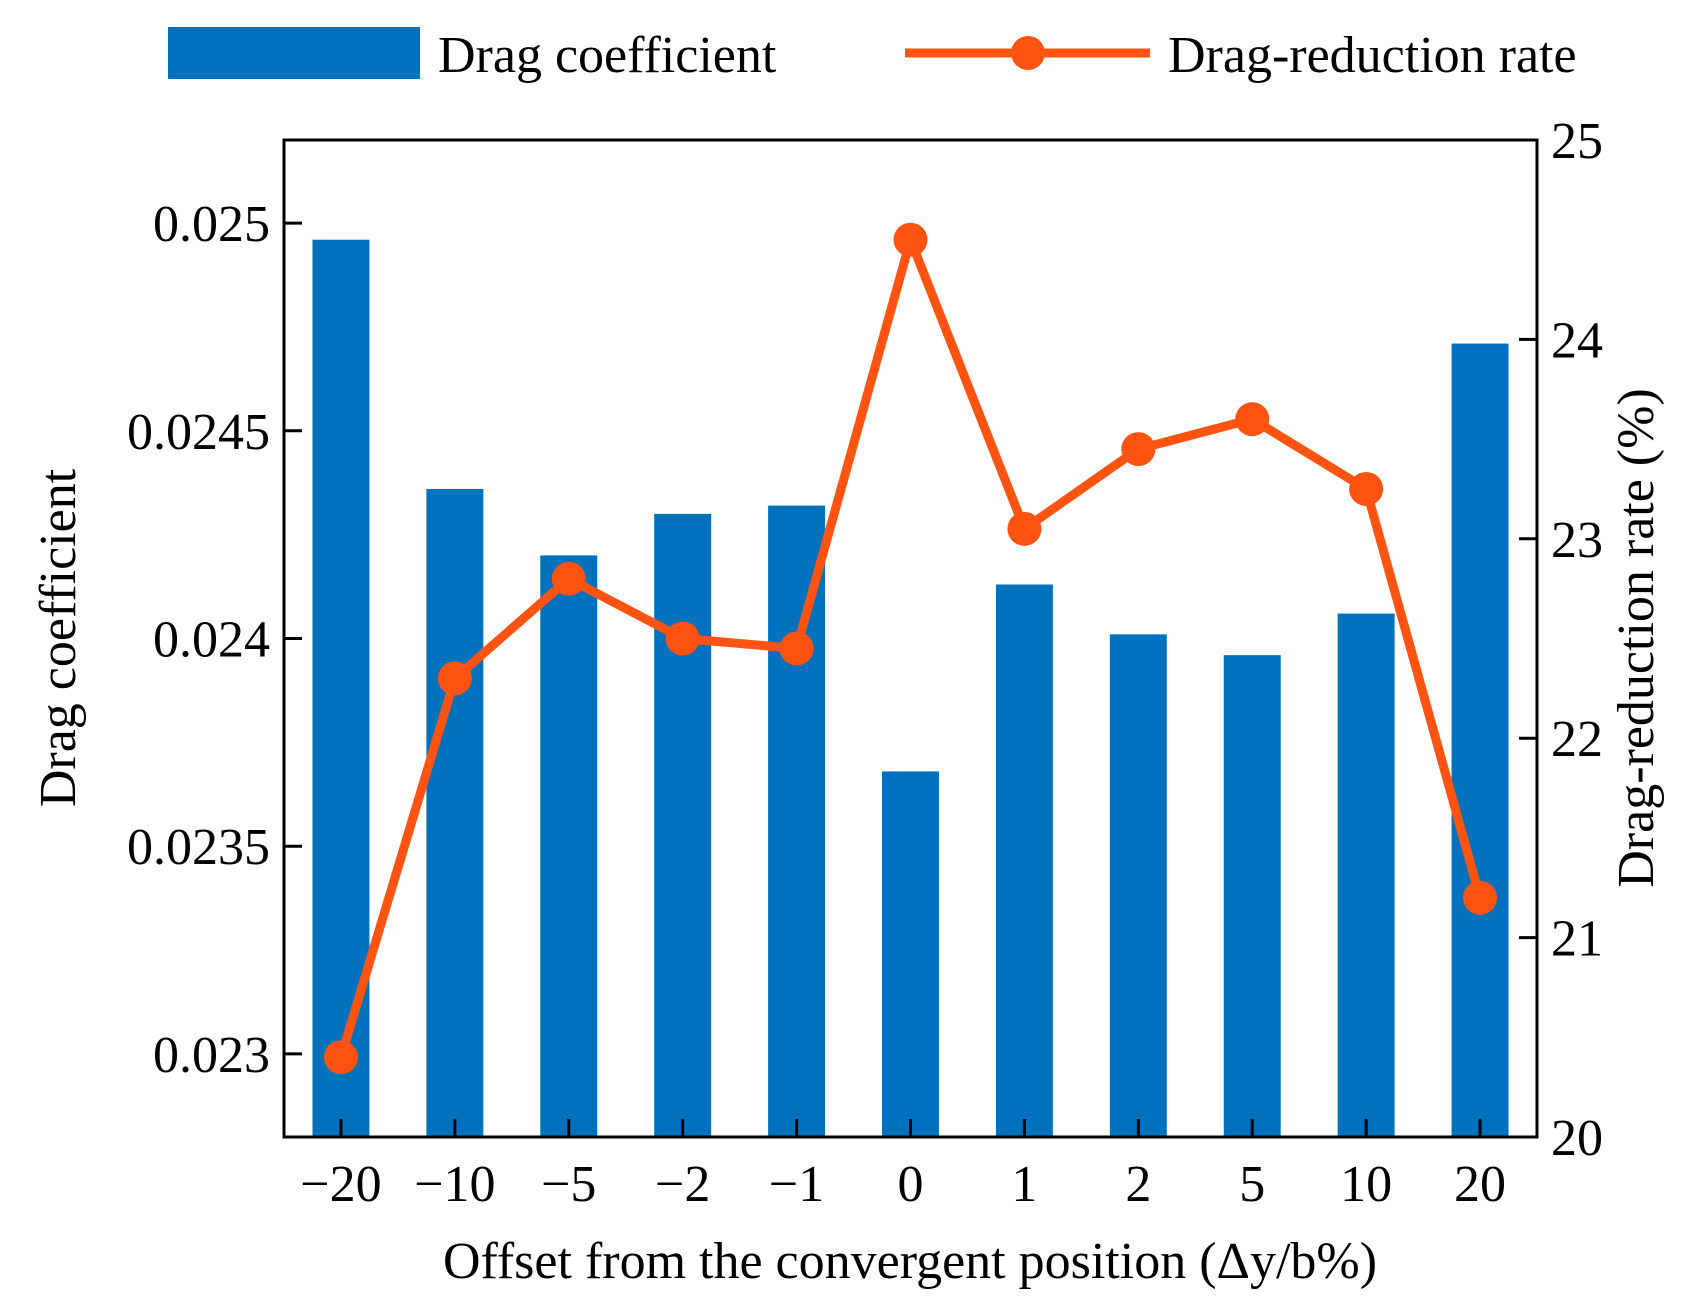 The height and width of the screenshot is (1315, 1701). Describe the element at coordinates (1577, 141) in the screenshot. I see `y2-tick-label: 25` at that location.